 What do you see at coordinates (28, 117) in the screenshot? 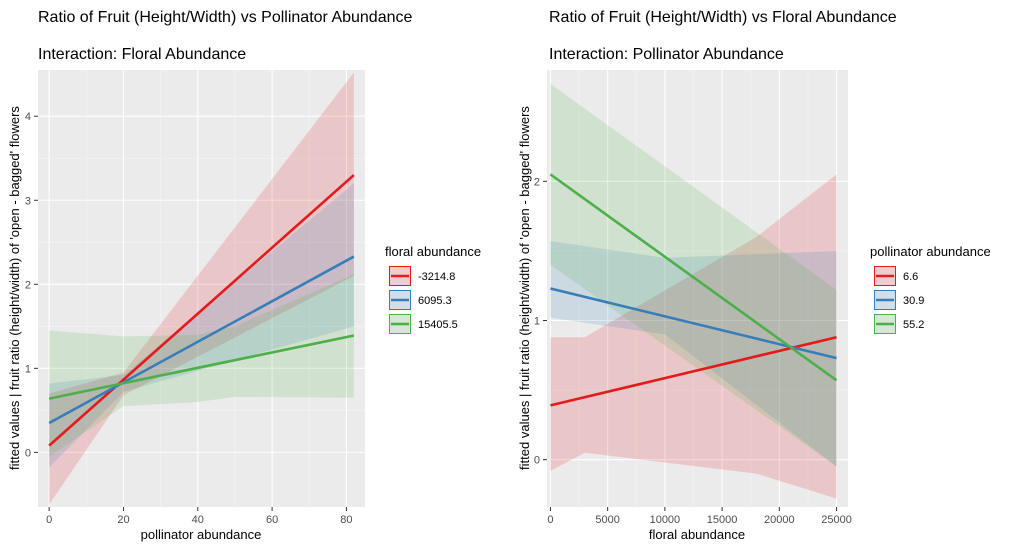
I see `y-tick-label: 4` at bounding box center [28, 117].